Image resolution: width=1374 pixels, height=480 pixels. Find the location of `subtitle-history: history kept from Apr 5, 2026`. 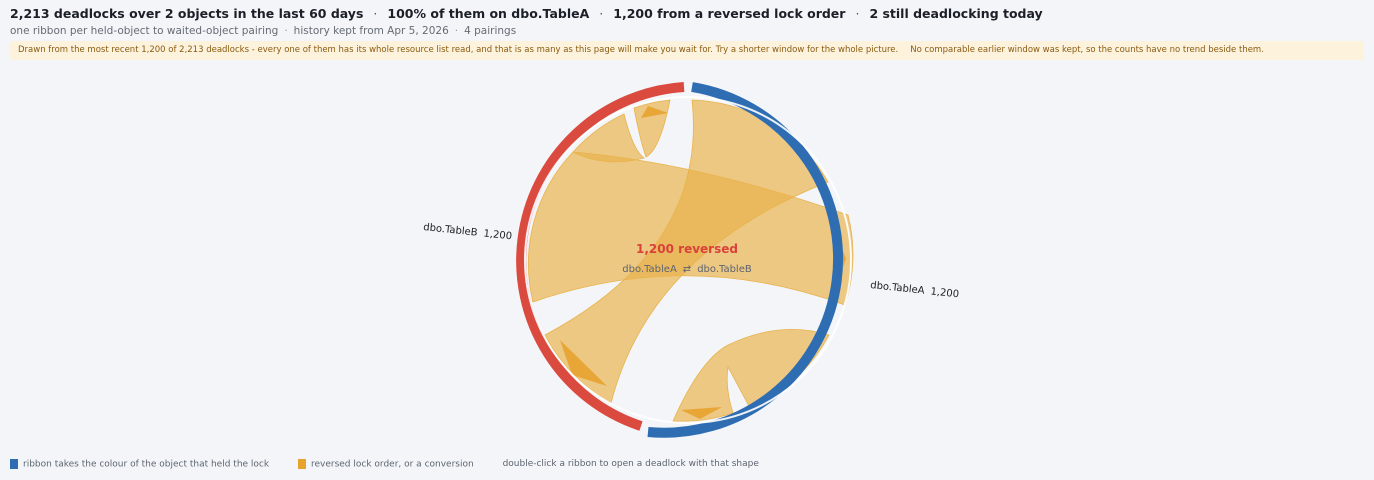

subtitle-history: history kept from Apr 5, 2026 is located at coordinates (371, 31).